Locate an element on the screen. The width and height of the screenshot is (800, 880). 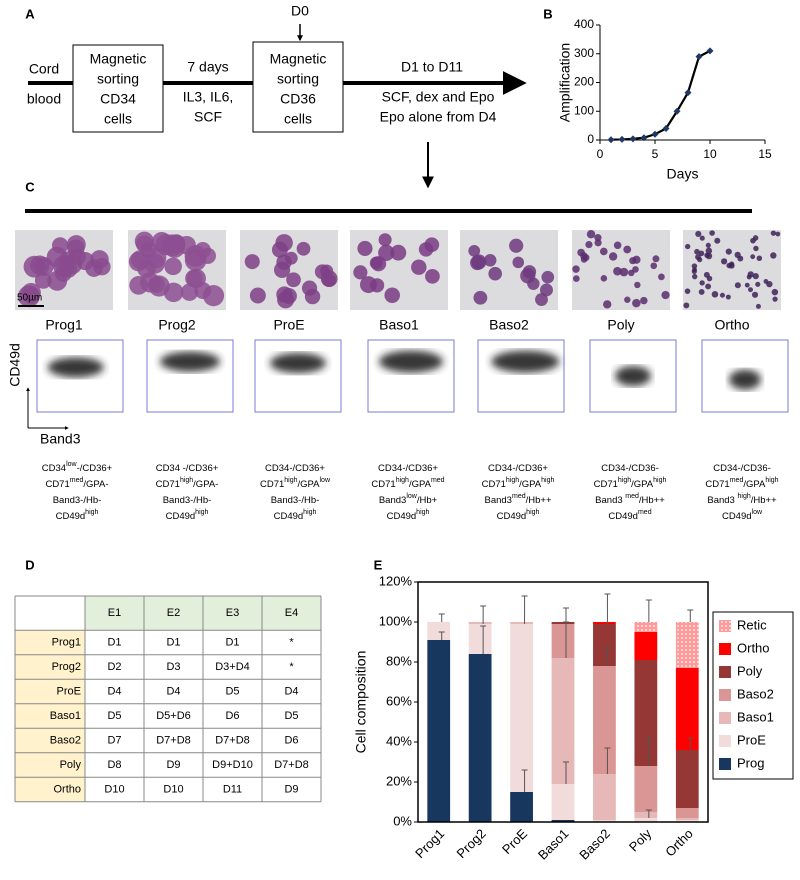
phenotype: CD34-/CD36+ is located at coordinates (295, 468).